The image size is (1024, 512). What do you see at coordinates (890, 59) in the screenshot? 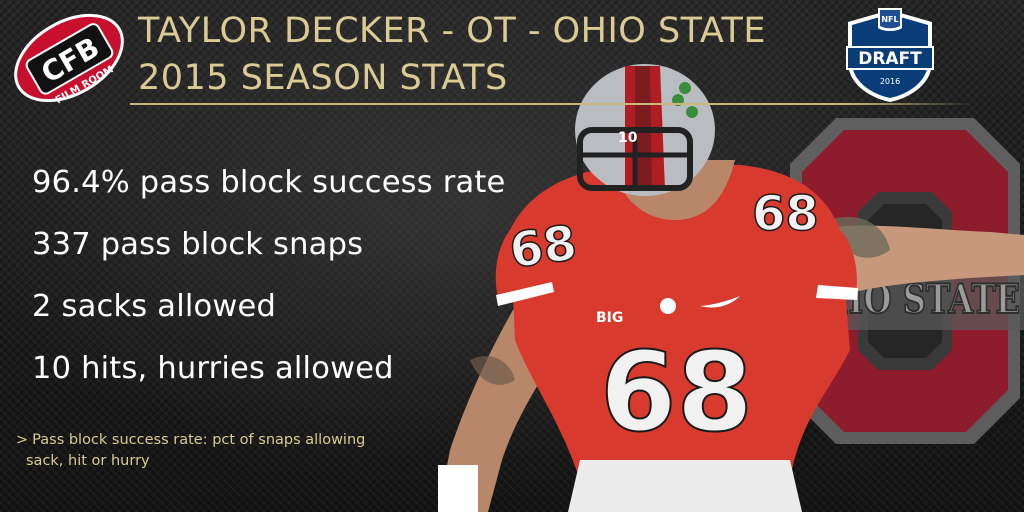
I see `draft-label: DRAFT` at bounding box center [890, 59].